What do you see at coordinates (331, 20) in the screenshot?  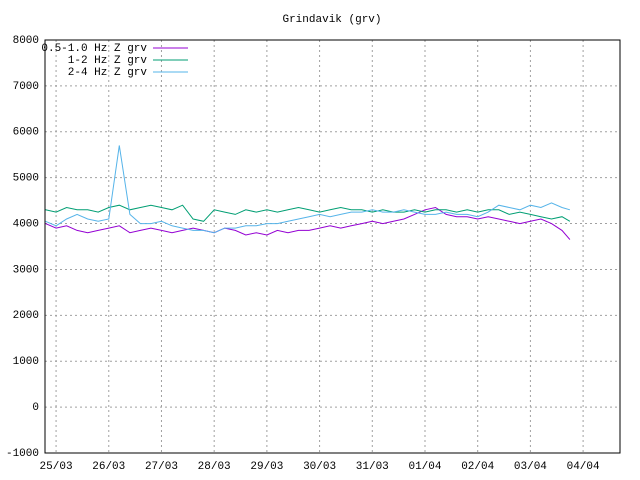 I see `chart-title: Grindavik (grv)` at bounding box center [331, 20].